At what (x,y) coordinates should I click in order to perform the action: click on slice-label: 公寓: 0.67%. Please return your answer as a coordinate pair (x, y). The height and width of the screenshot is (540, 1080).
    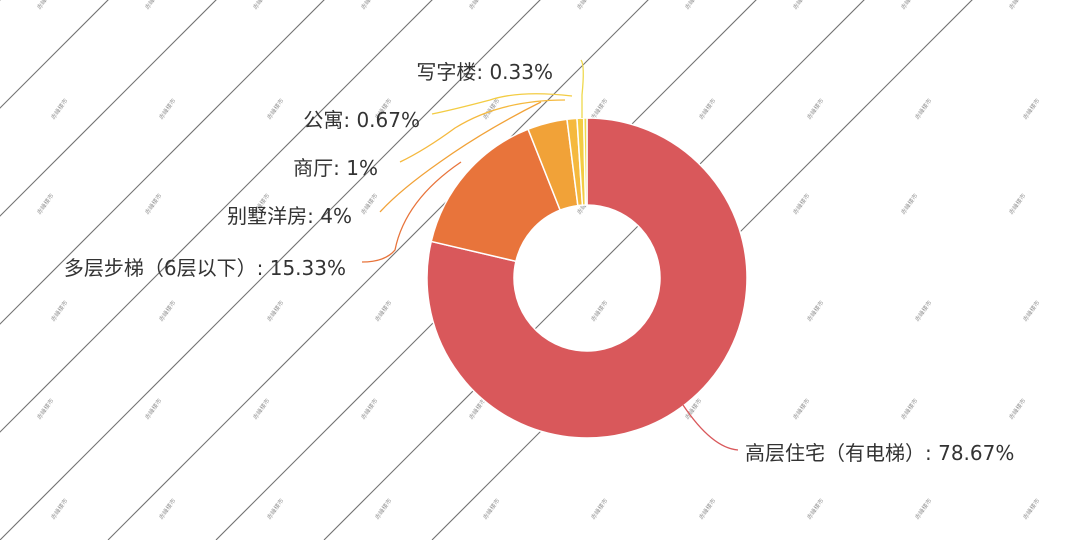
    Looking at the image, I should click on (361, 120).